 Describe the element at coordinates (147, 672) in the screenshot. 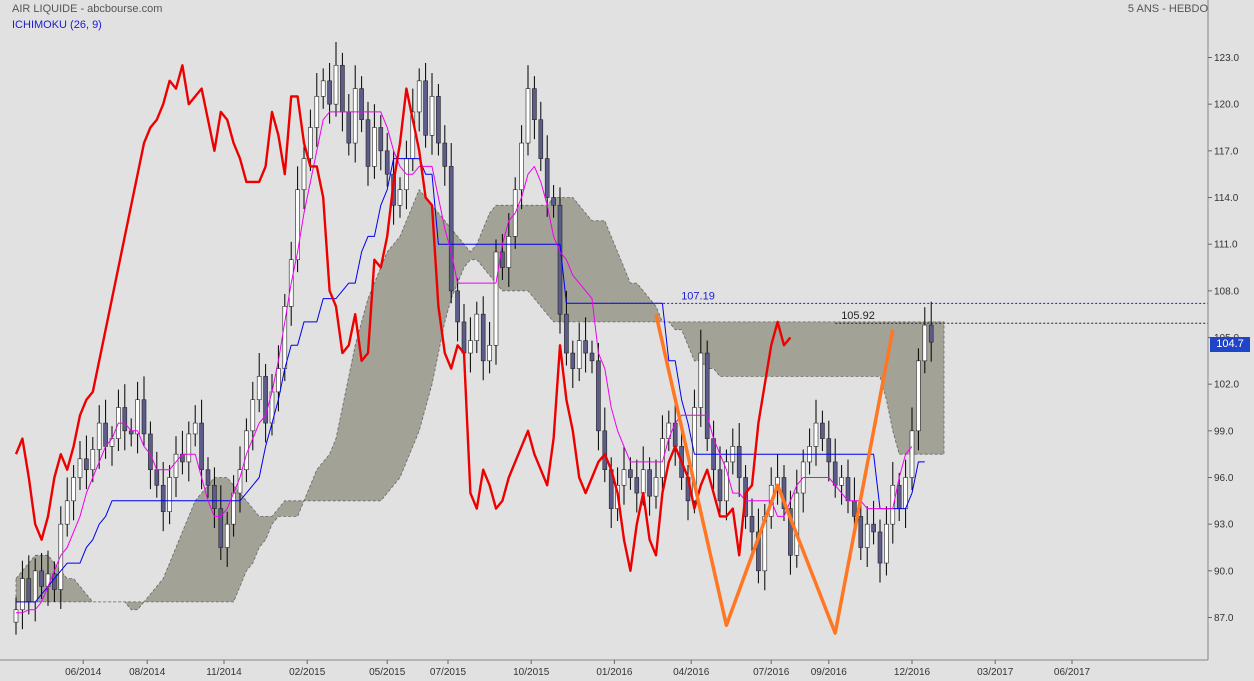

I see `x-tick-label: 08/2014` at that location.